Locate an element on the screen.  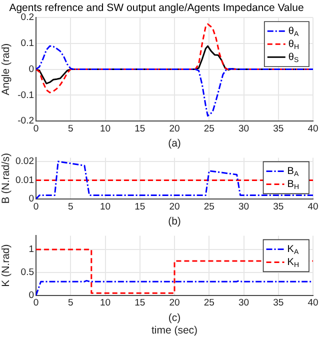
x-axis-title: (b) is located at coordinates (174, 222).